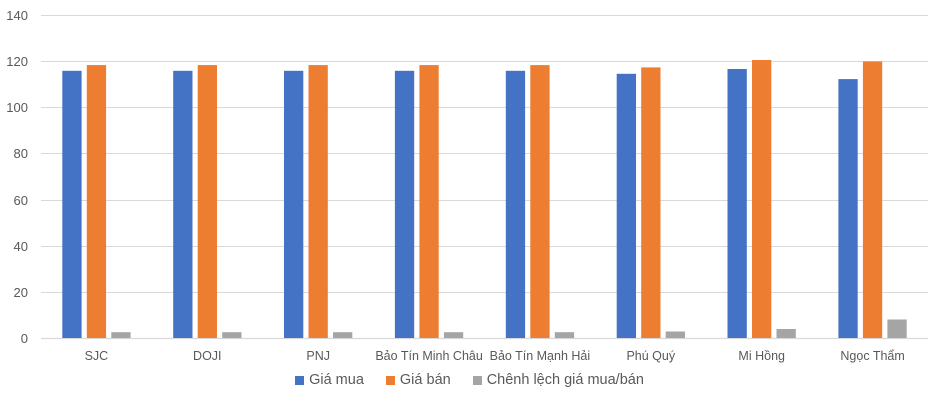  Describe the element at coordinates (429, 356) in the screenshot. I see `x-category-label: Bảo Tín Minh Châu` at that location.